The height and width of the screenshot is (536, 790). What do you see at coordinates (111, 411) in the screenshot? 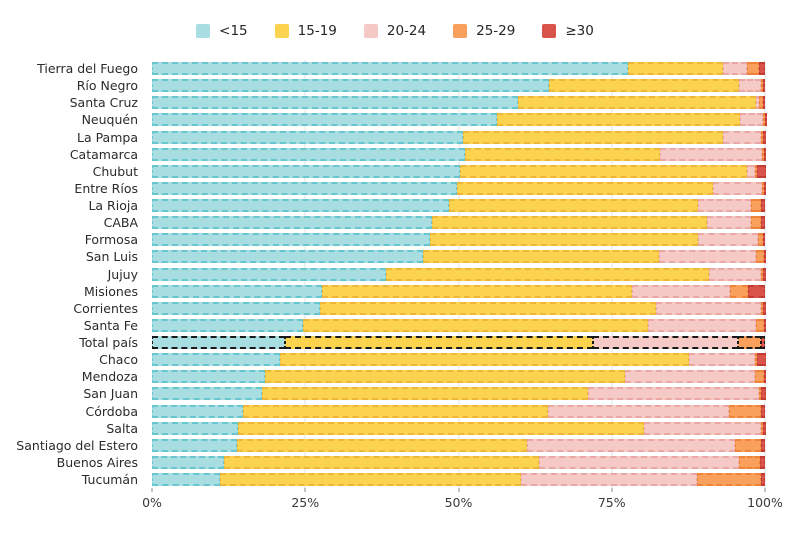
I see `category-label: Córdoba` at bounding box center [111, 411].